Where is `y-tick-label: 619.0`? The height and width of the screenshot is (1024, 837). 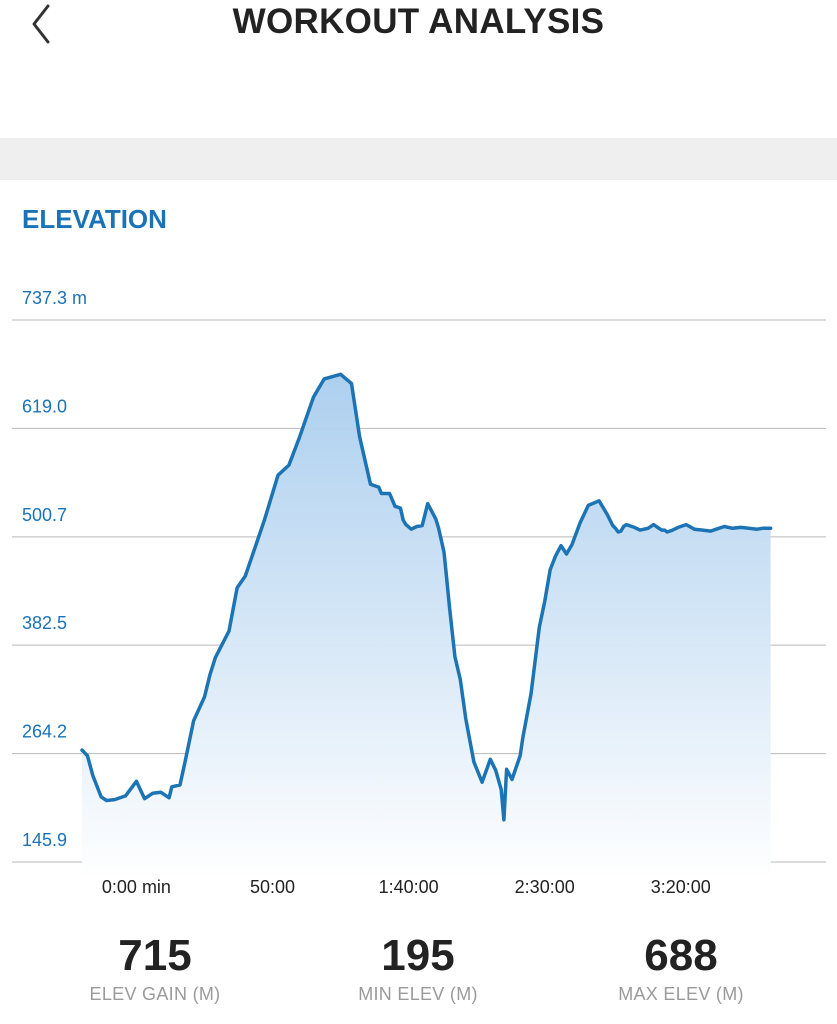 y-tick-label: 619.0 is located at coordinates (44, 406).